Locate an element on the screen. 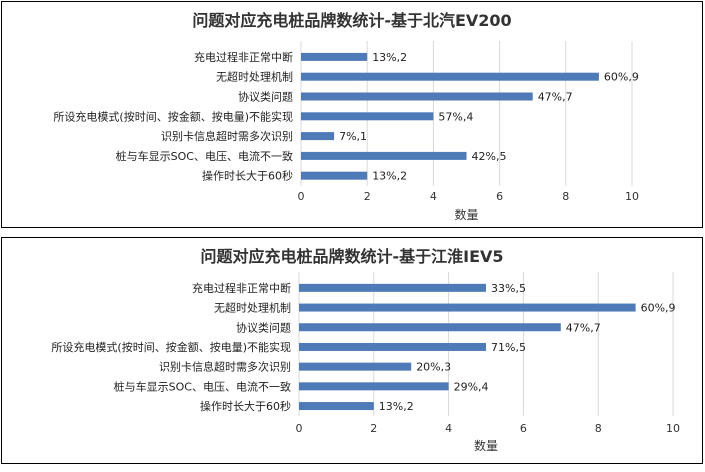 Image resolution: width=705 pixels, height=472 pixels. data-label: 71%,5 is located at coordinates (508, 347).